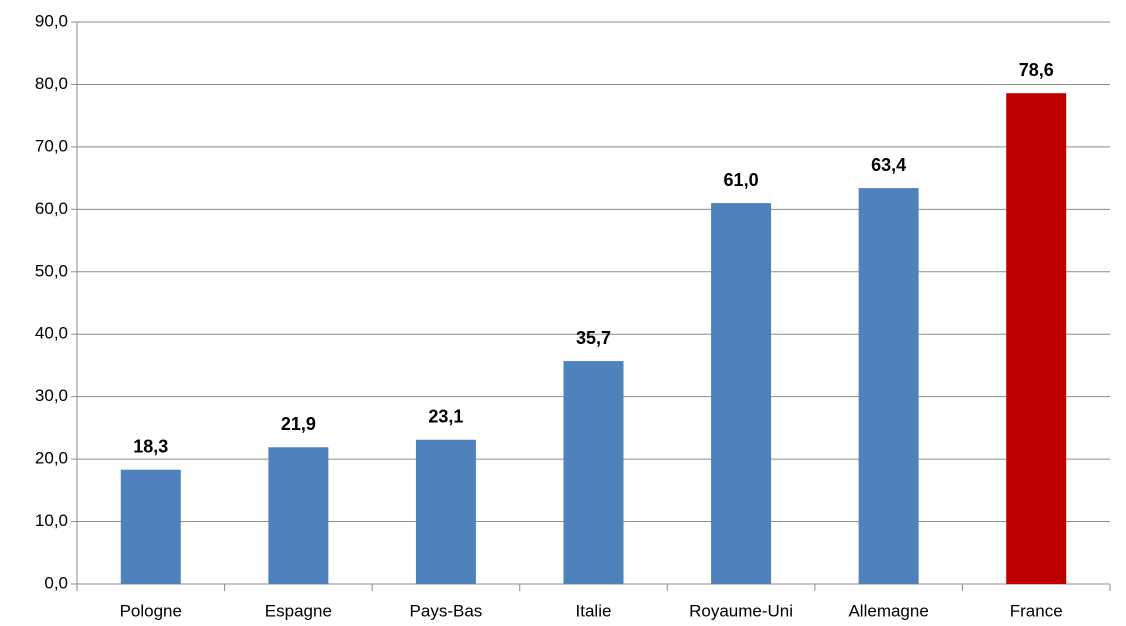  Describe the element at coordinates (593, 338) in the screenshot. I see `value-label: 35,7` at that location.